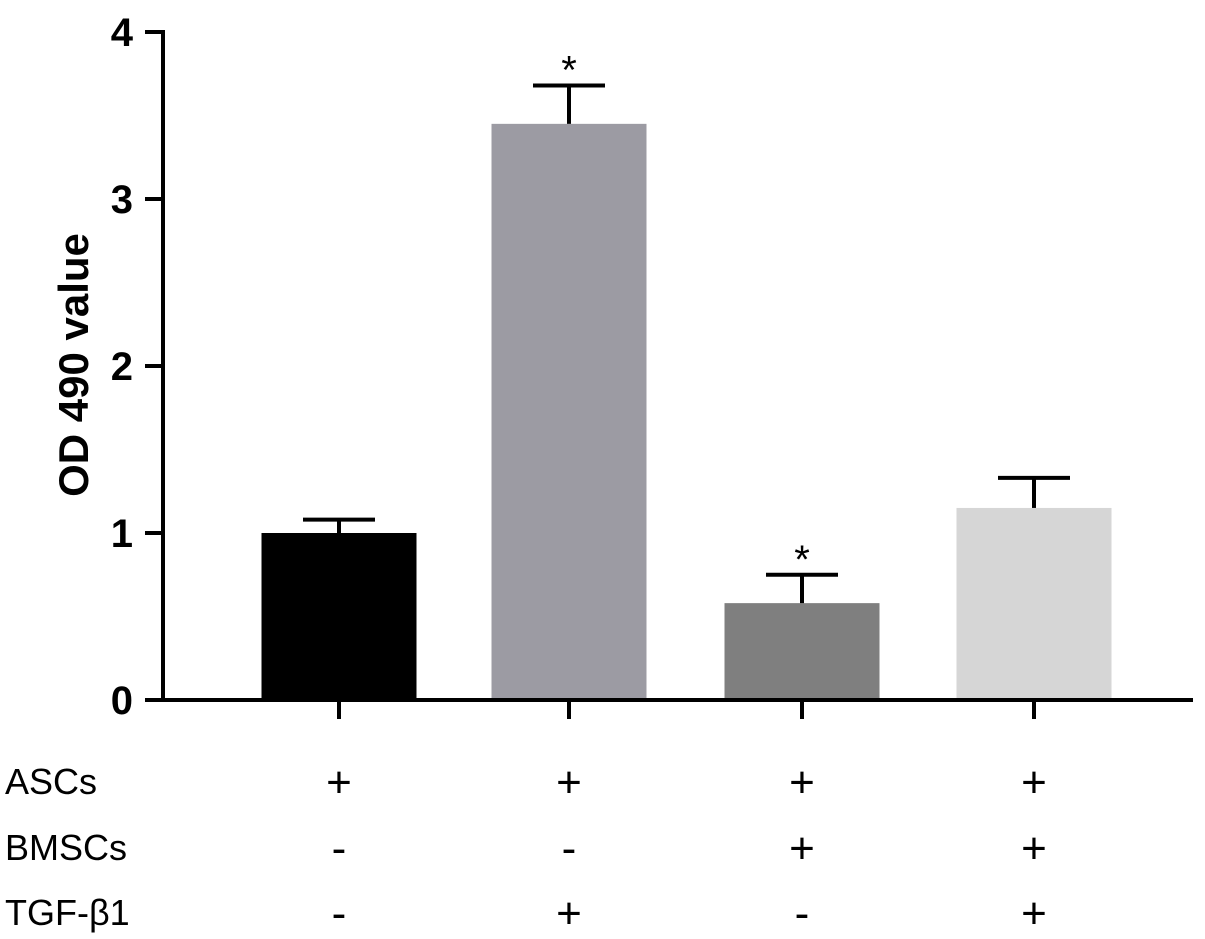  Describe the element at coordinates (685, 314) in the screenshot. I see `significance-marks-group: **` at that location.